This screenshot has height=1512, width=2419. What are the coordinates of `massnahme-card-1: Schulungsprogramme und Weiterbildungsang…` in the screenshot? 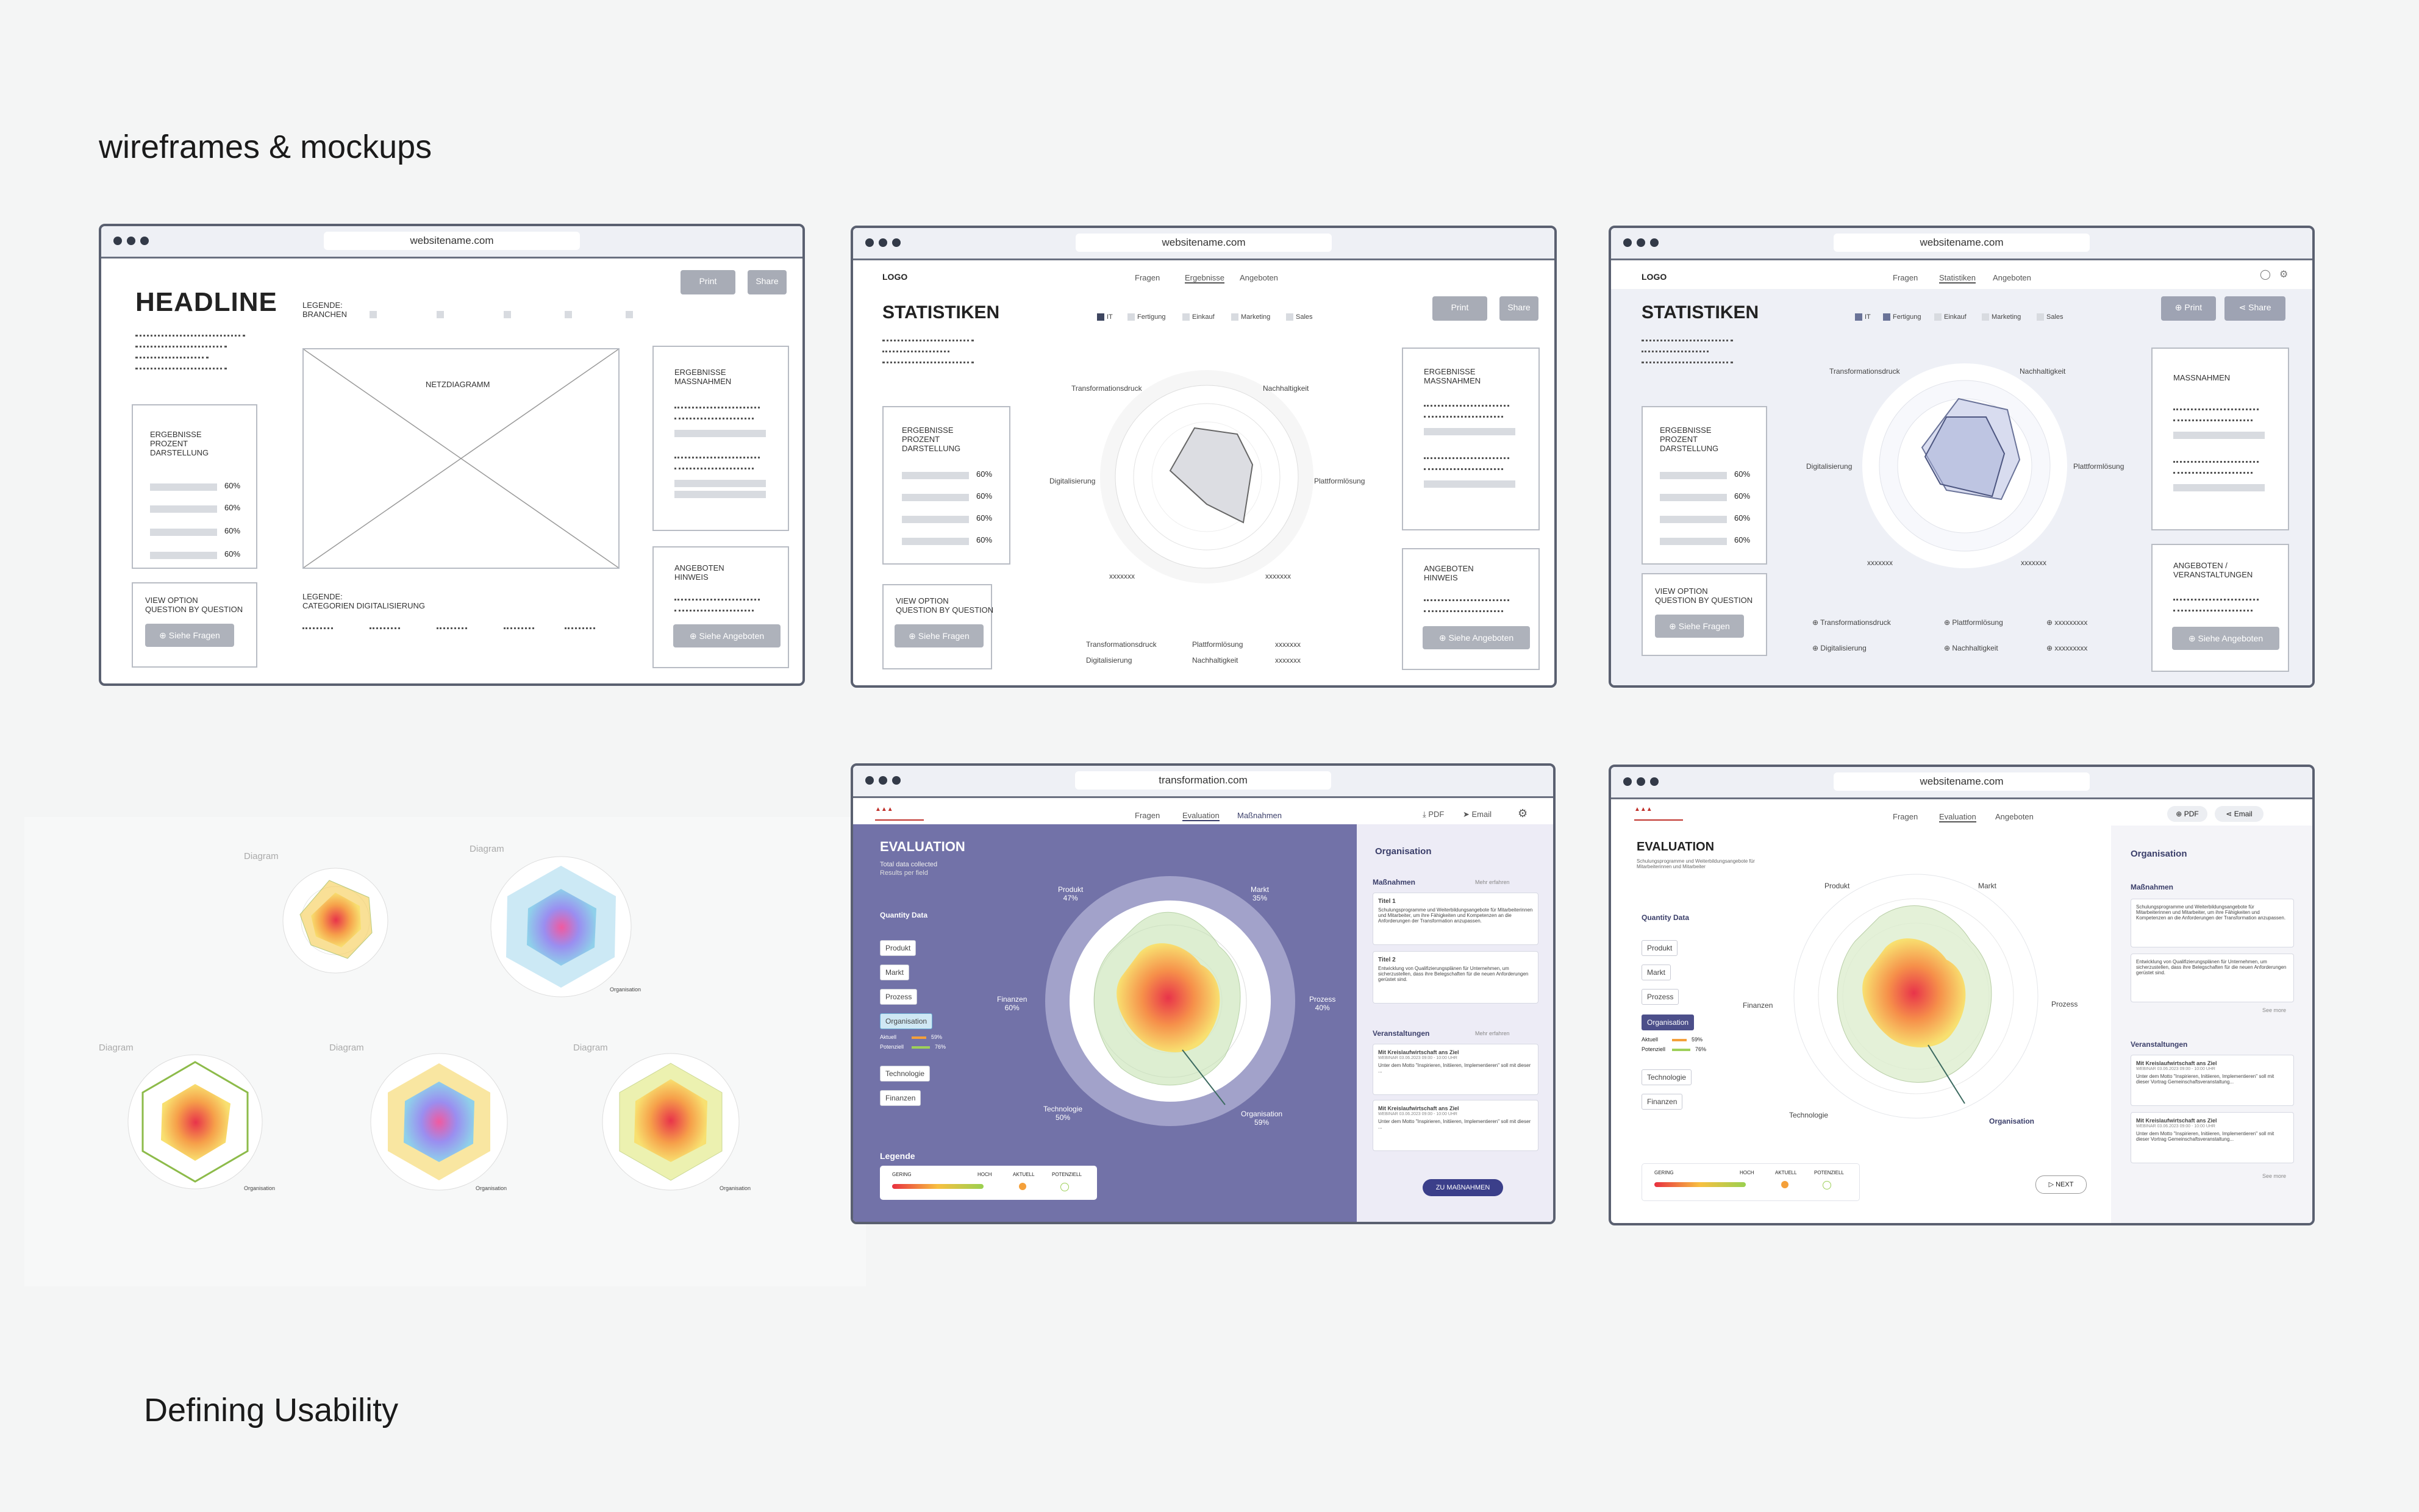 It's located at (2212, 923).